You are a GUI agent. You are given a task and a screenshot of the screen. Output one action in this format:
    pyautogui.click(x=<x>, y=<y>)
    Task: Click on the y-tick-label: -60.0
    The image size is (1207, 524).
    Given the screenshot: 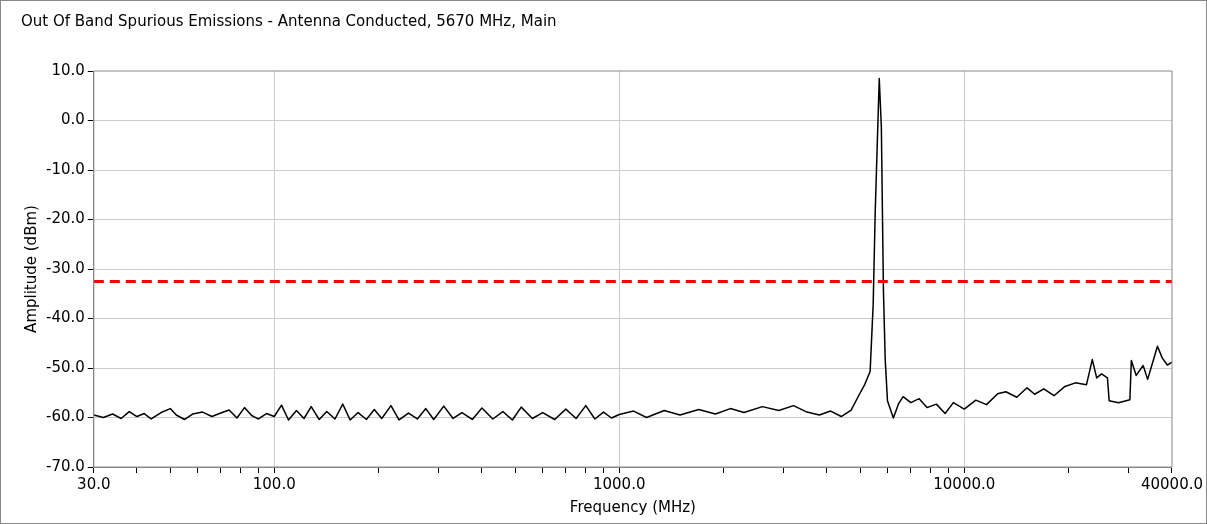 What is the action you would take?
    pyautogui.click(x=65, y=416)
    